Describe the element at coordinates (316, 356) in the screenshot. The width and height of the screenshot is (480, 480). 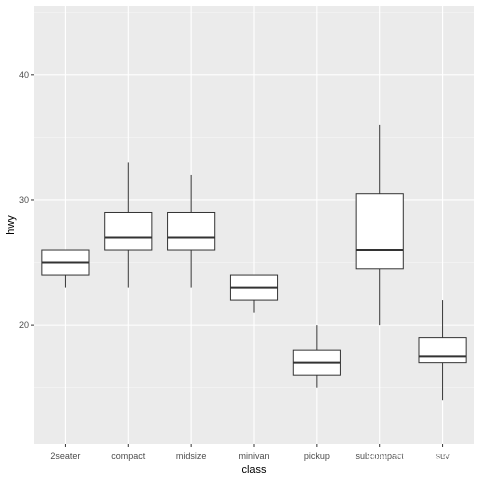
I see `box-pickup` at that location.